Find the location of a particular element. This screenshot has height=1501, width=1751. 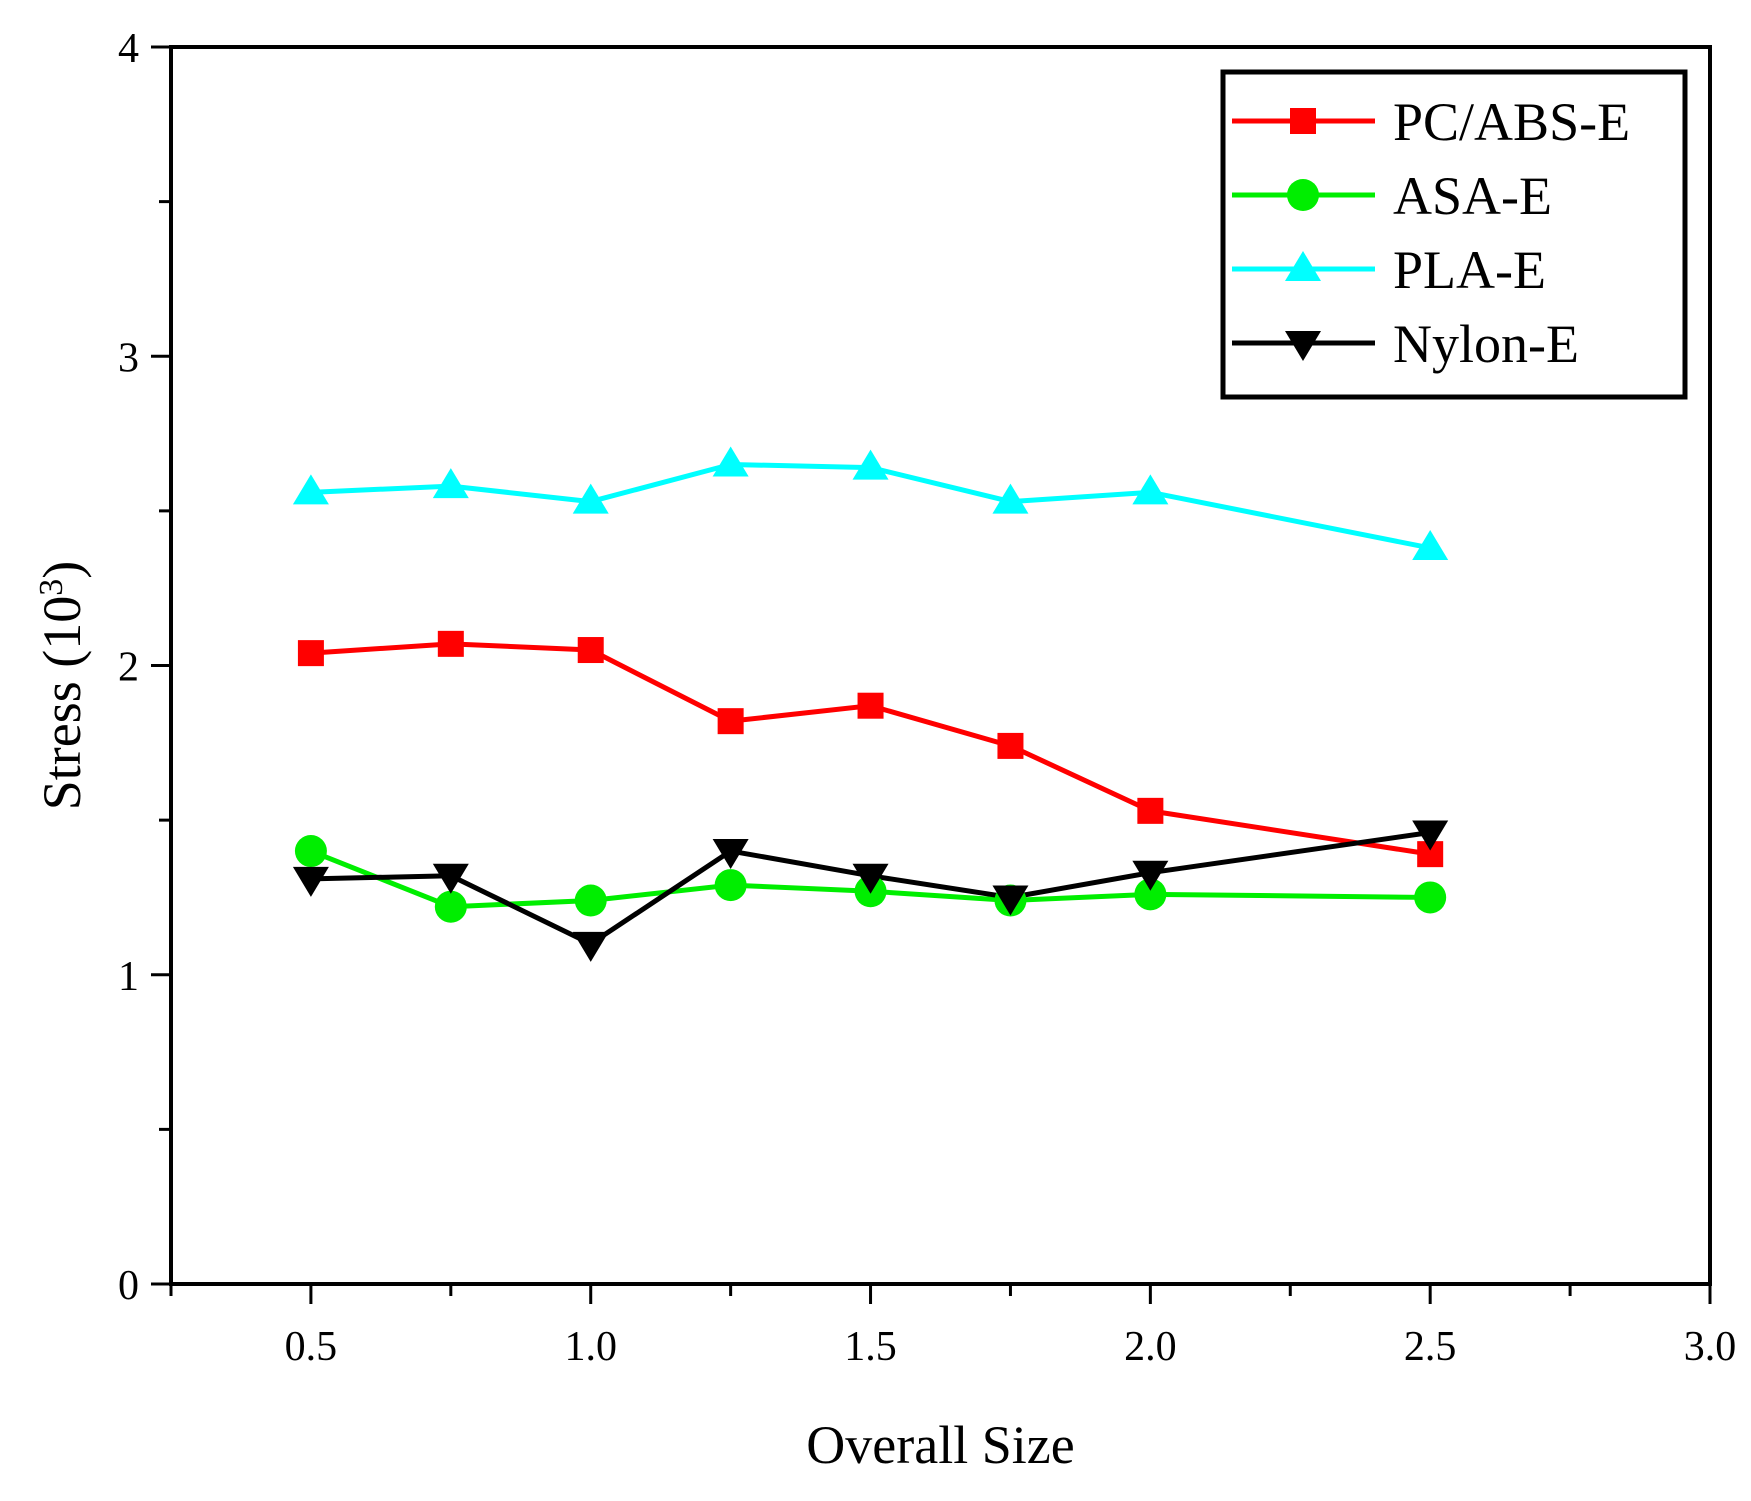

series-line-pla-e is located at coordinates (870, 506).